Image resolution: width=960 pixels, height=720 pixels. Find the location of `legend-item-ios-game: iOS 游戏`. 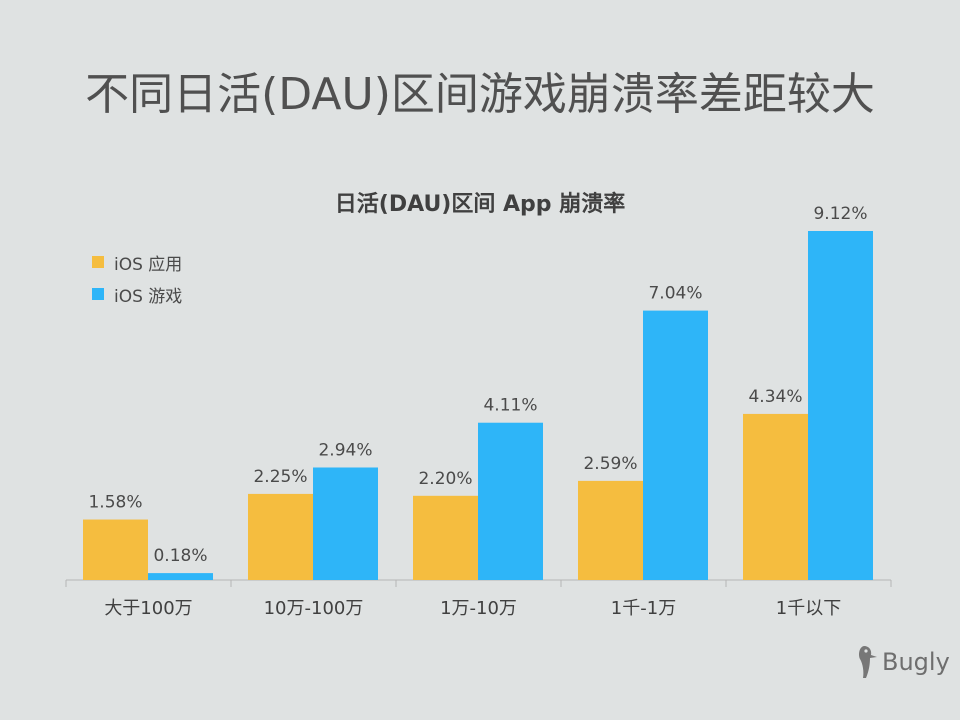

legend-item-ios-game: iOS 游戏 is located at coordinates (137, 295).